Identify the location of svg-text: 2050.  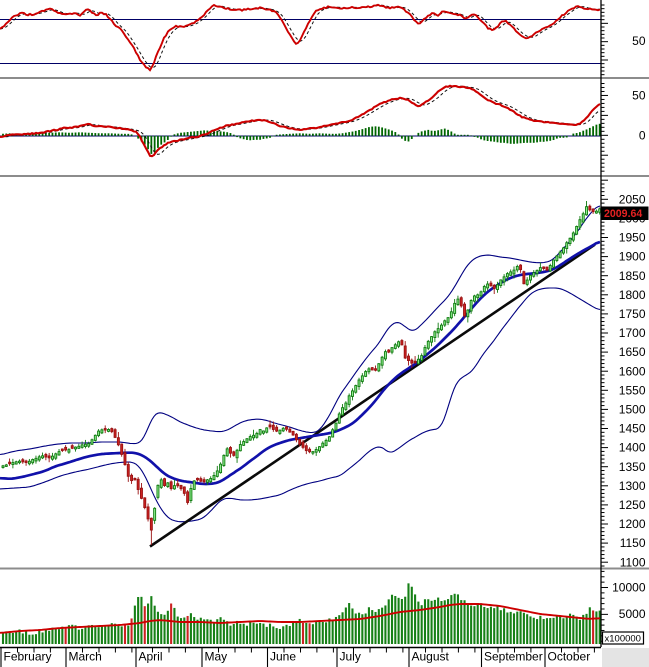
(632, 199).